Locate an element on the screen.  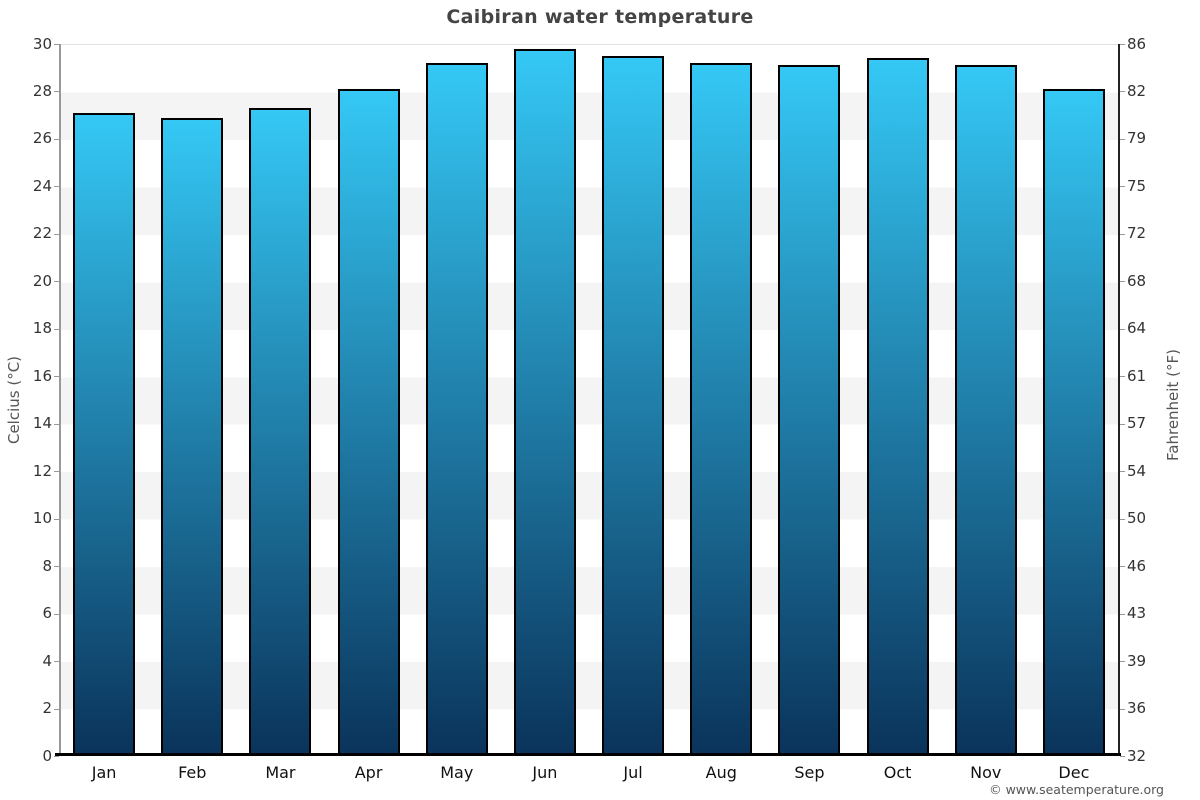
celsius-axis-line is located at coordinates (60, 400).